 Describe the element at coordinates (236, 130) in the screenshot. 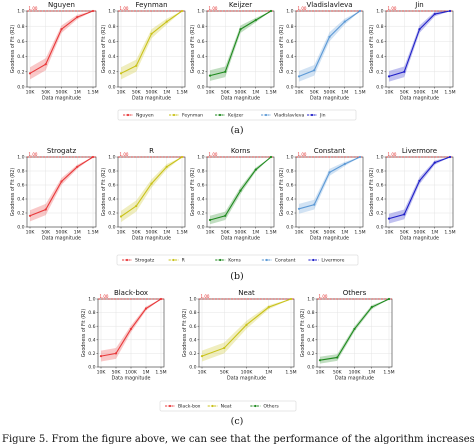

I see `subfigure-label: (a)` at that location.